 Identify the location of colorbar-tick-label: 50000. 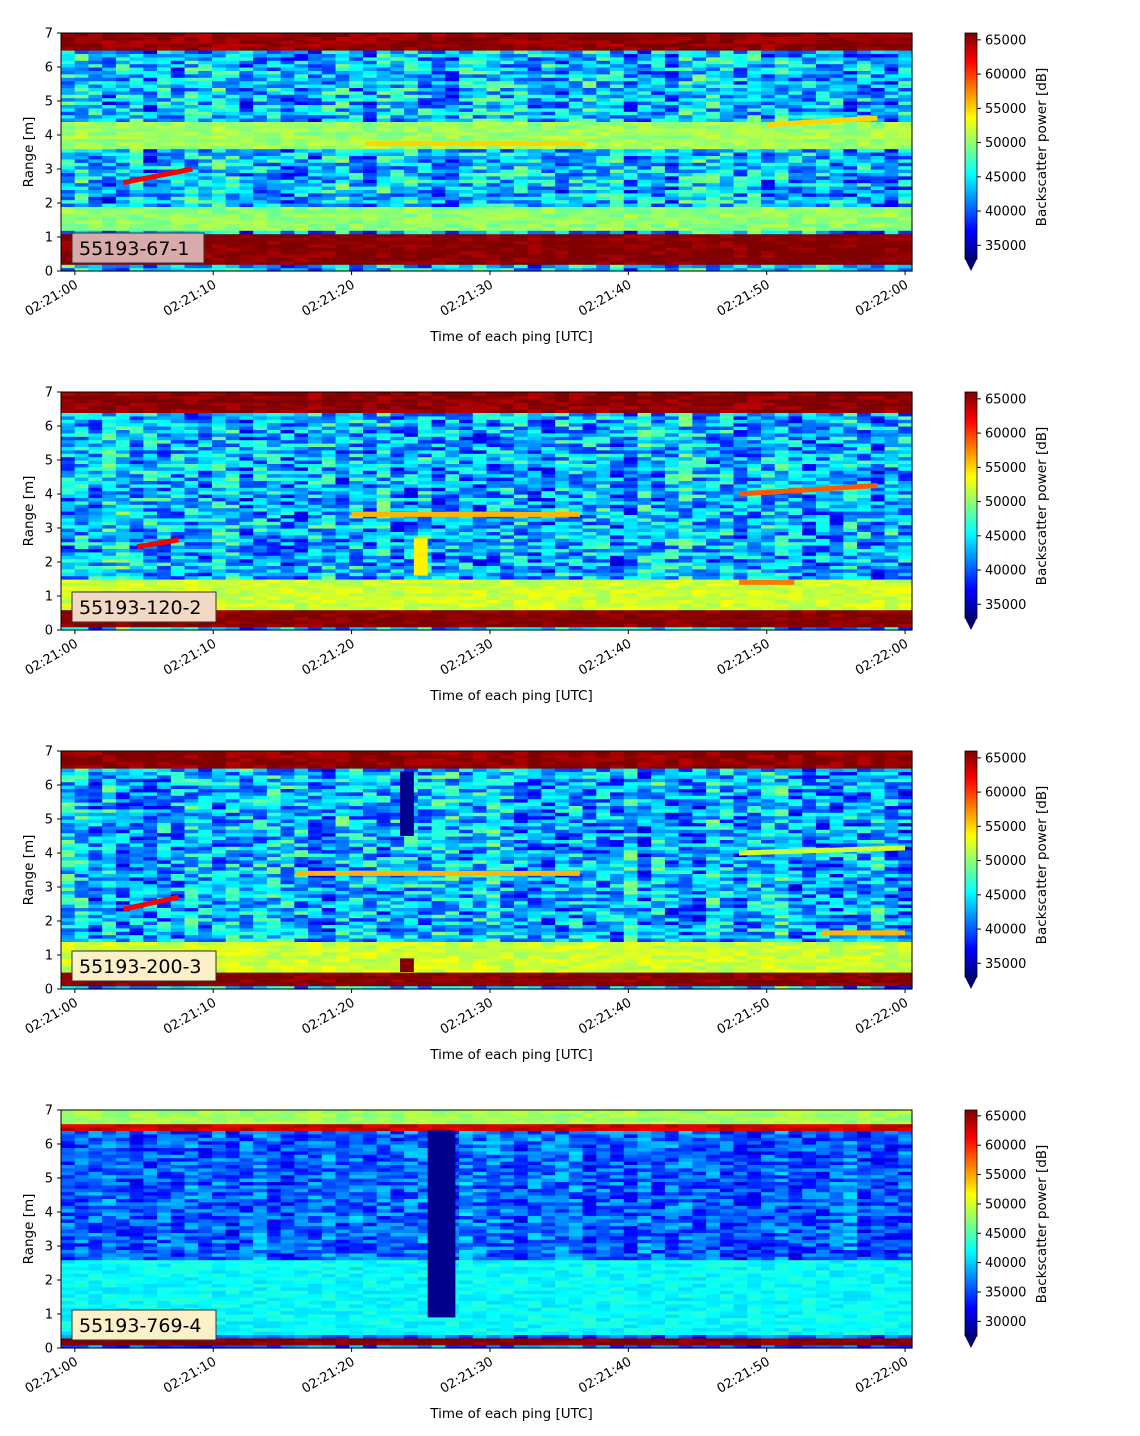
(1005, 1204).